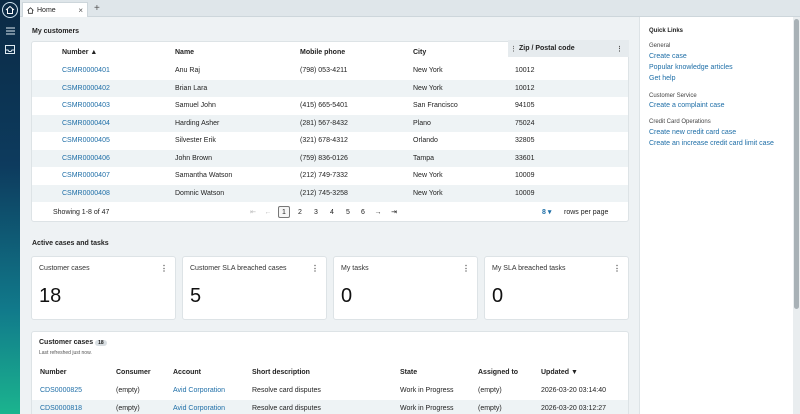 This screenshot has height=414, width=800. What do you see at coordinates (348, 212) in the screenshot?
I see `page-5: 5` at bounding box center [348, 212].